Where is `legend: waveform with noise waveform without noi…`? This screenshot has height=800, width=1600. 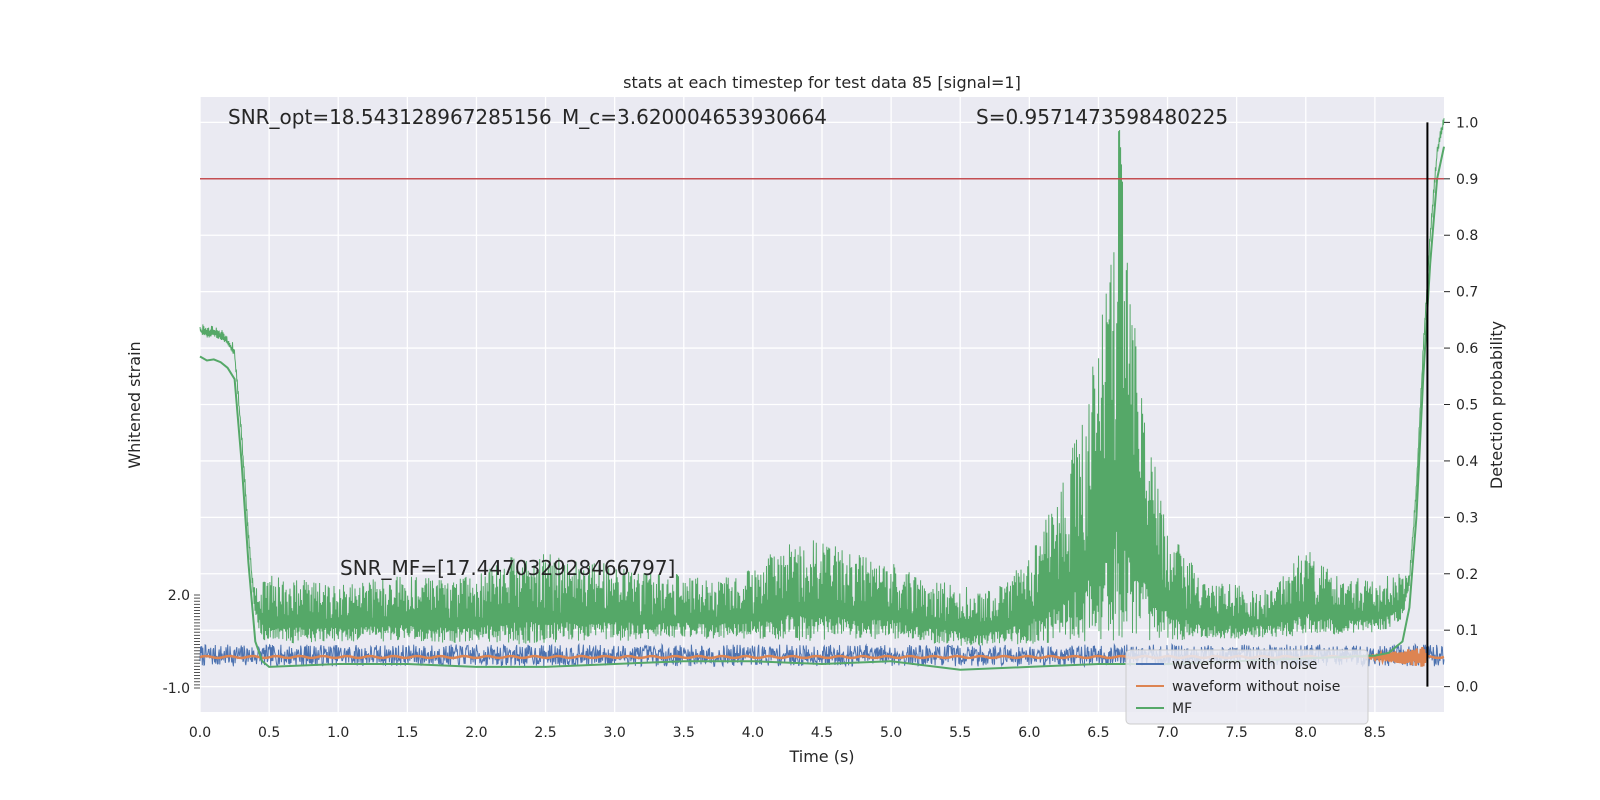
legend: waveform with noise waveform without noi… is located at coordinates (1247, 687).